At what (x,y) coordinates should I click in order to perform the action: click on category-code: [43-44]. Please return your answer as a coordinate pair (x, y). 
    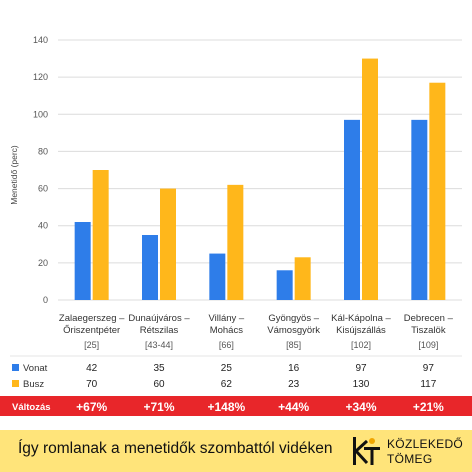
    Looking at the image, I should click on (159, 345).